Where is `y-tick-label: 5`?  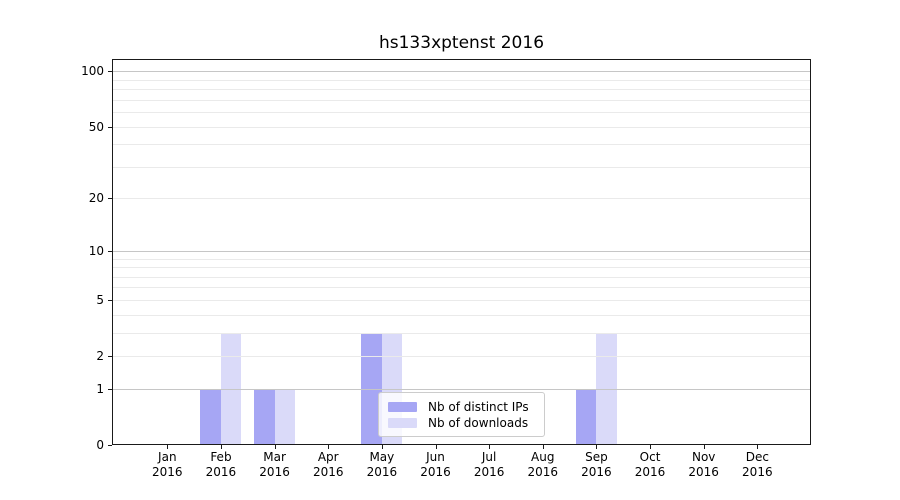
y-tick-label: 5 is located at coordinates (100, 299).